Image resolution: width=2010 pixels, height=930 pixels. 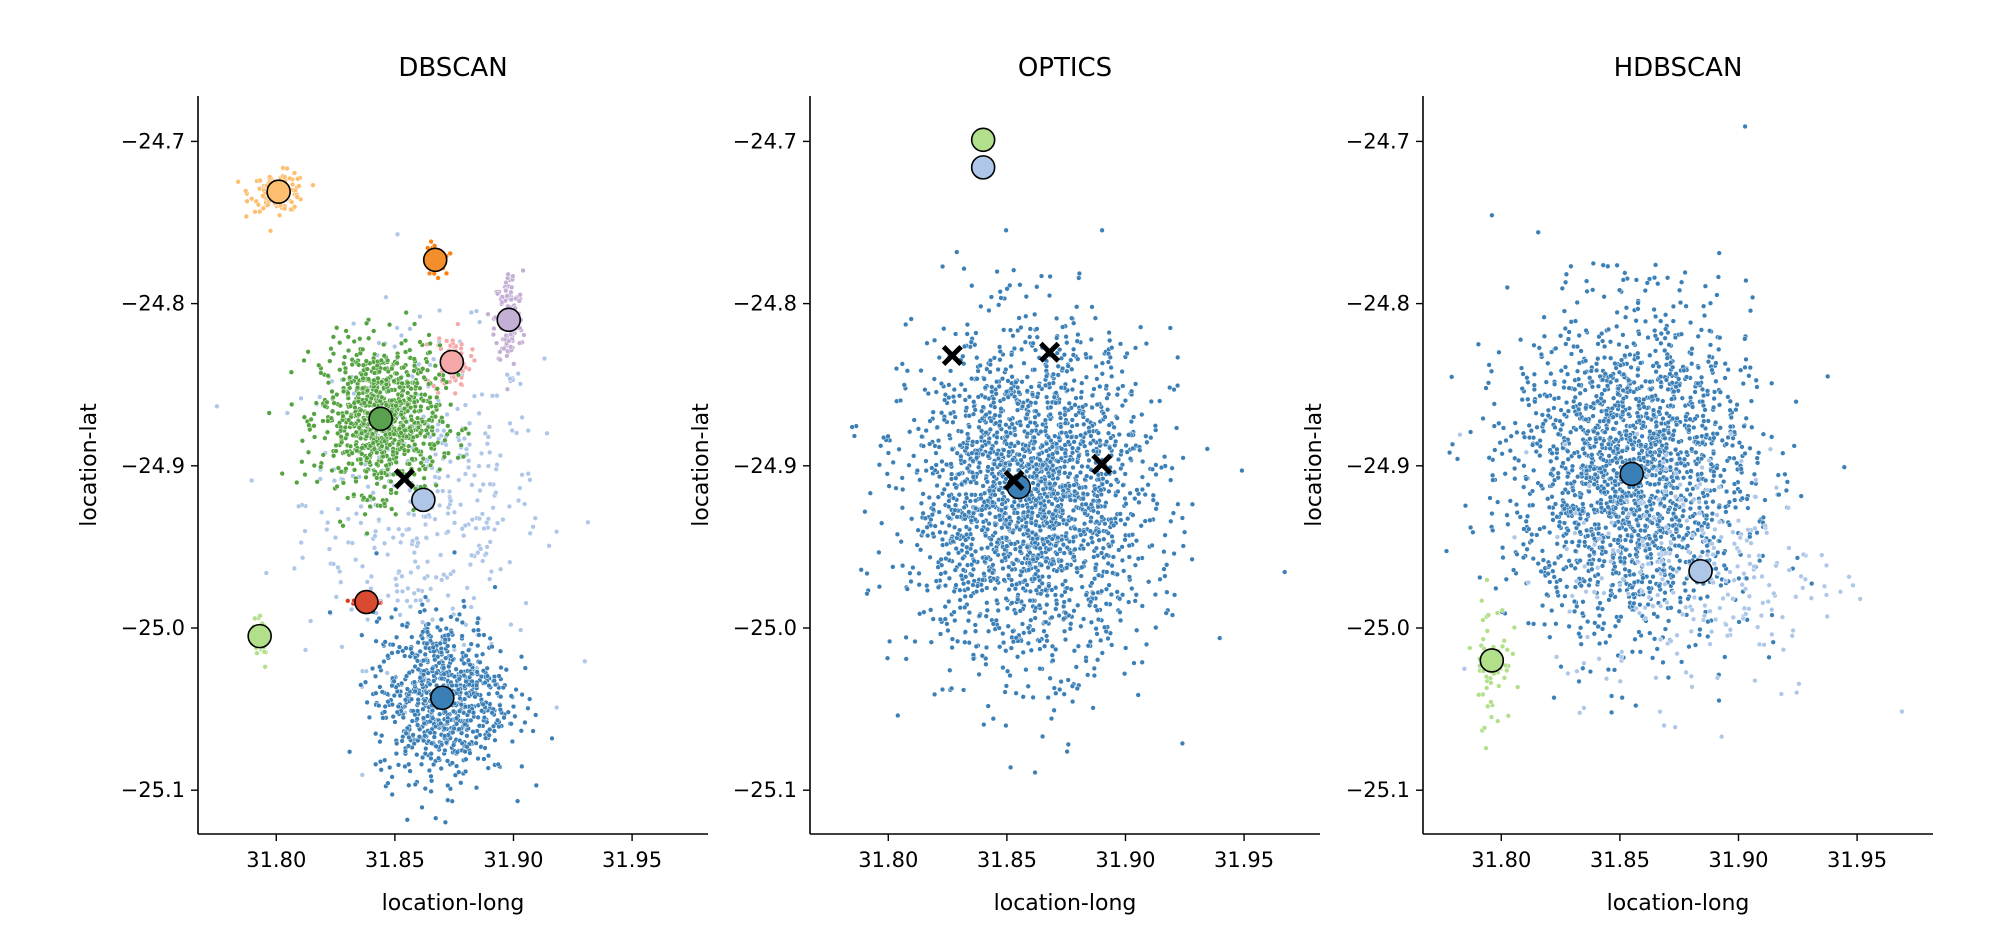 I want to click on y-tick-label: −24.9, so click(x=765, y=466).